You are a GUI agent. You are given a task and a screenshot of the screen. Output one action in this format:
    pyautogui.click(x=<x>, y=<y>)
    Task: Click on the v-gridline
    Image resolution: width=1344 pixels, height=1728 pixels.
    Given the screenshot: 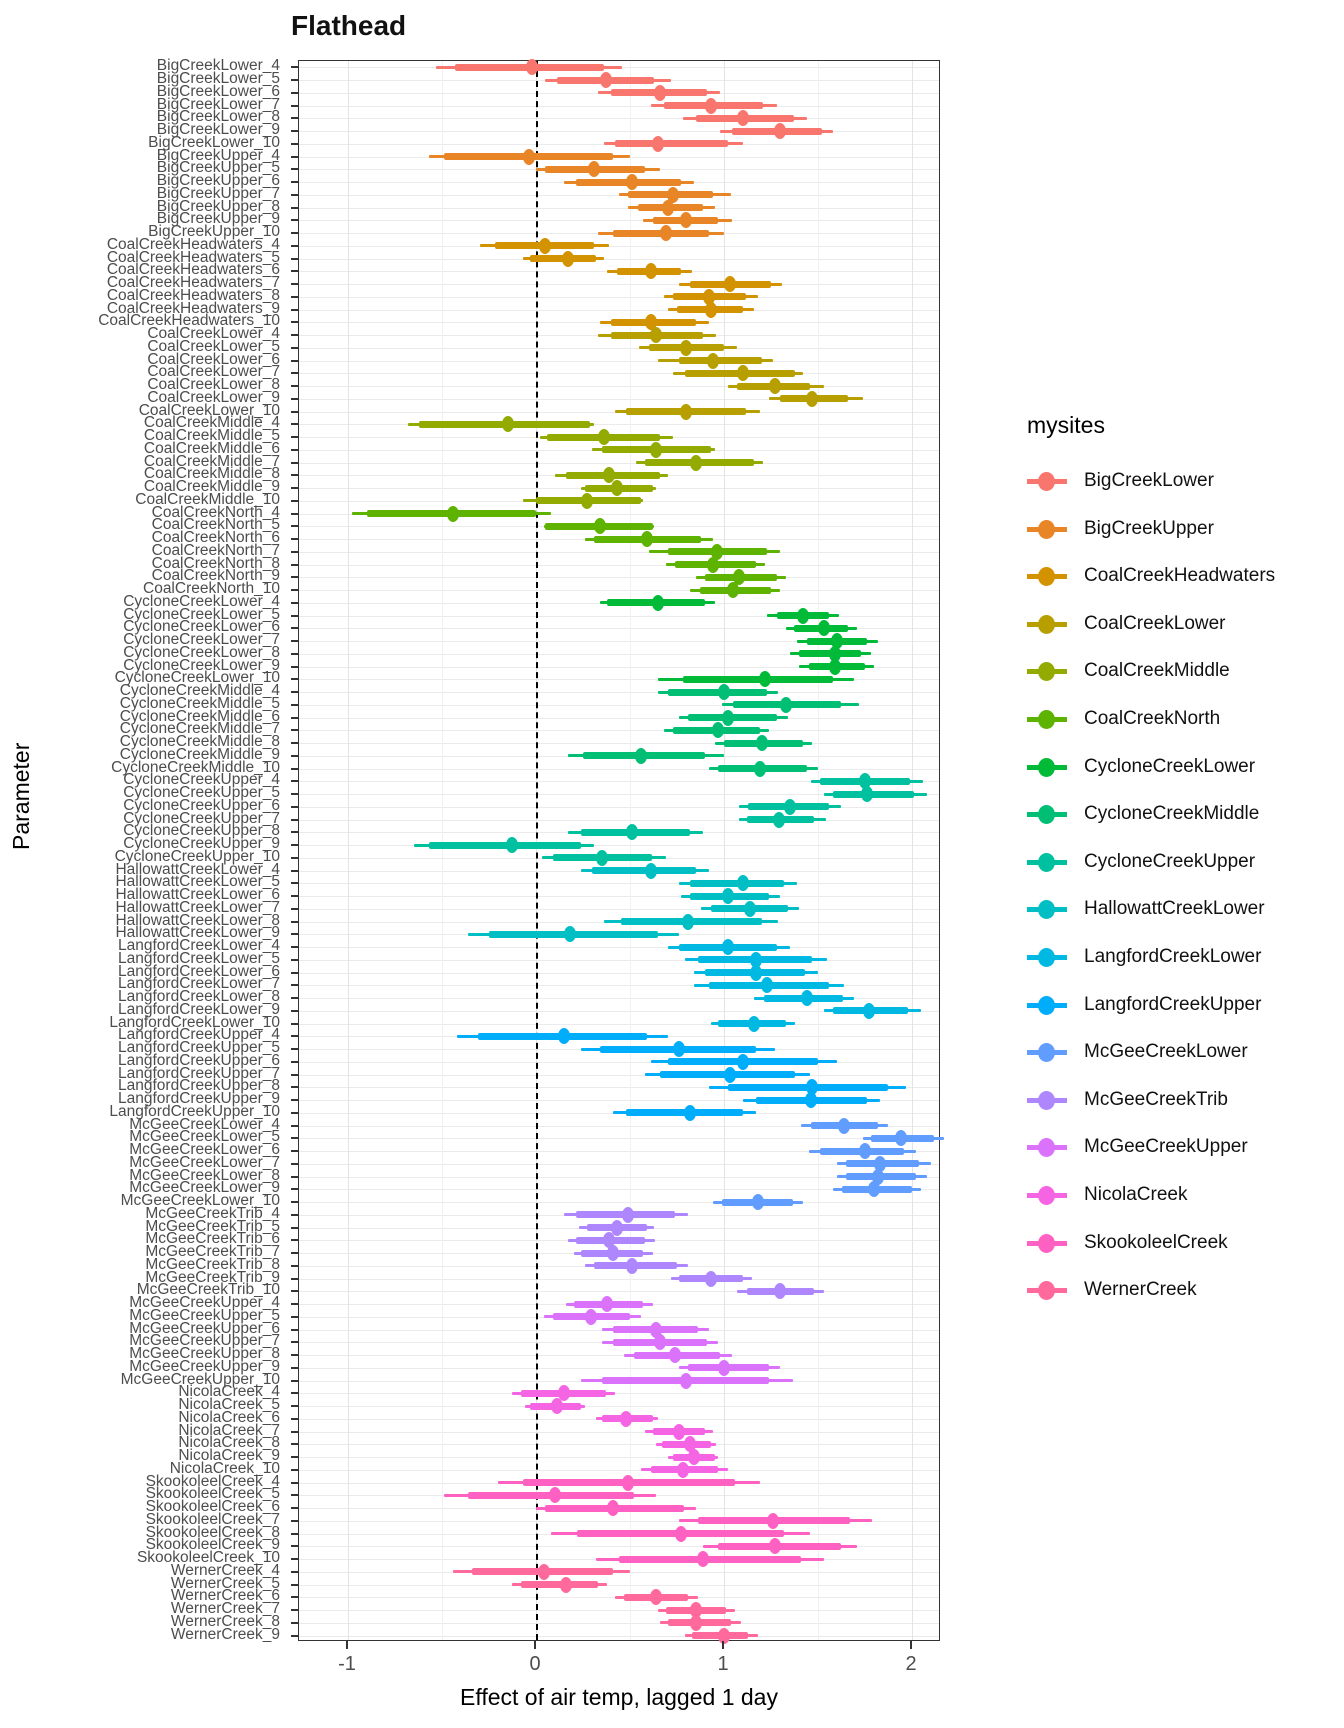 What is the action you would take?
    pyautogui.click(x=912, y=850)
    